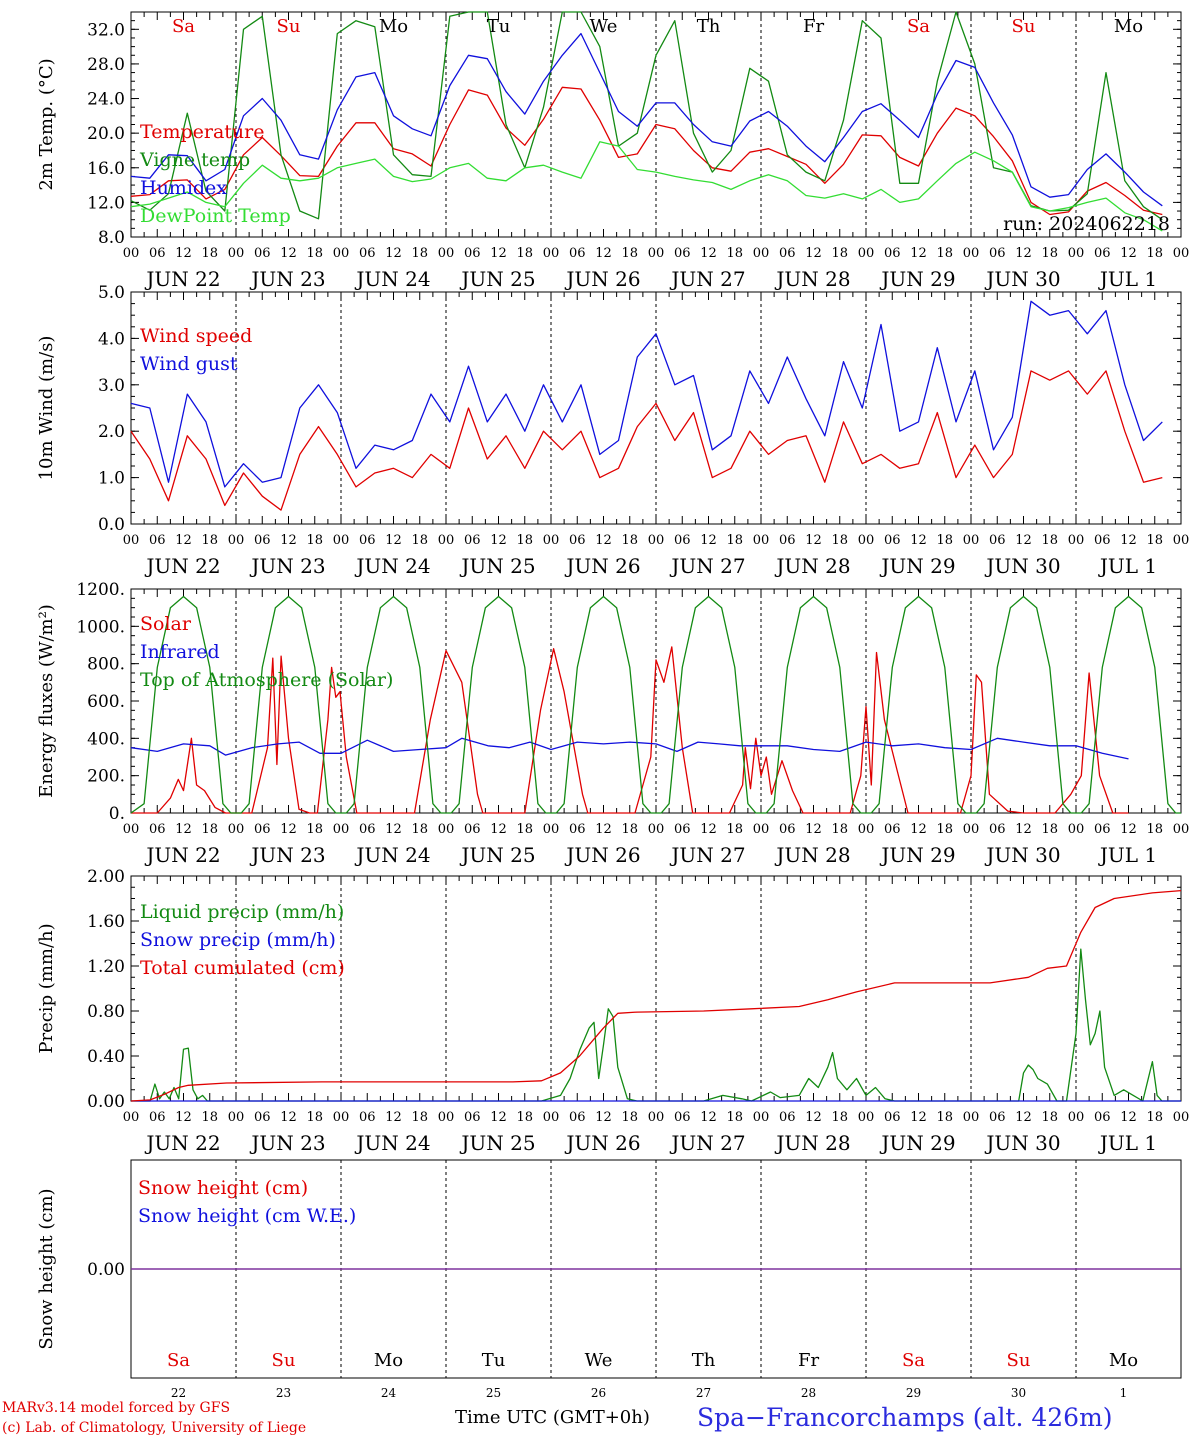 The width and height of the screenshot is (1194, 1440). I want to click on date-label: JUN 27, so click(707, 855).